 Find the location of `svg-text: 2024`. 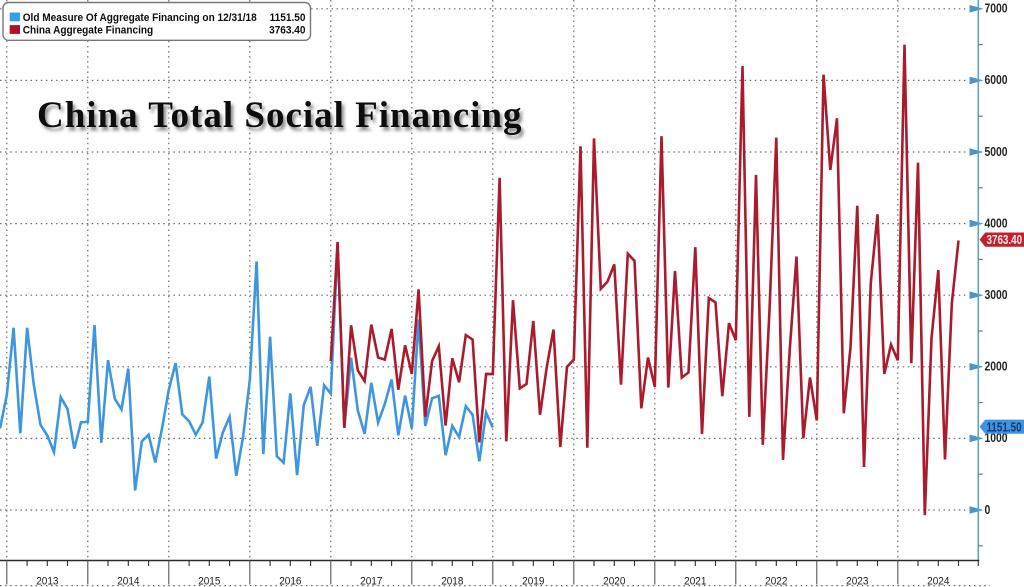

svg-text: 2024 is located at coordinates (938, 581).